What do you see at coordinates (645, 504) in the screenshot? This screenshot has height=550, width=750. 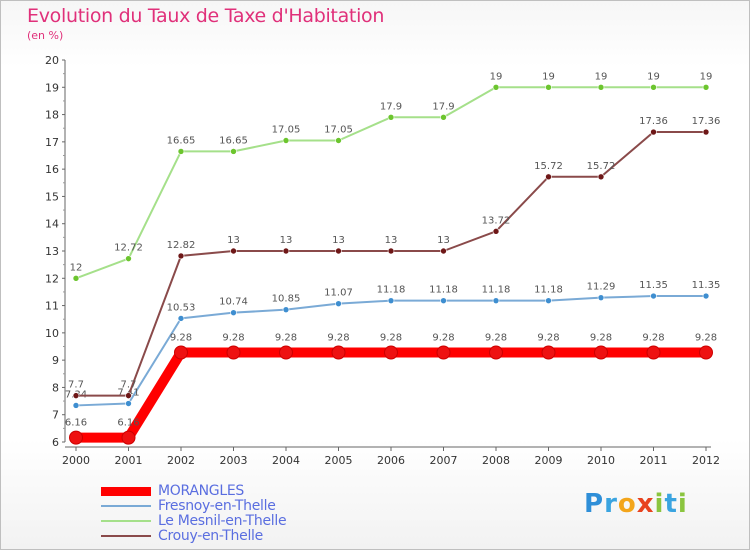 I see `logo-letter: x` at bounding box center [645, 504].